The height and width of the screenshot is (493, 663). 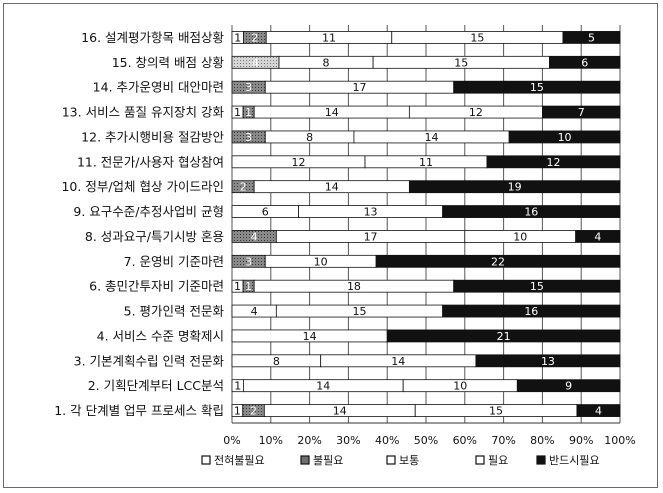 What do you see at coordinates (328, 460) in the screenshot?
I see `legend-label: 불필요` at bounding box center [328, 460].